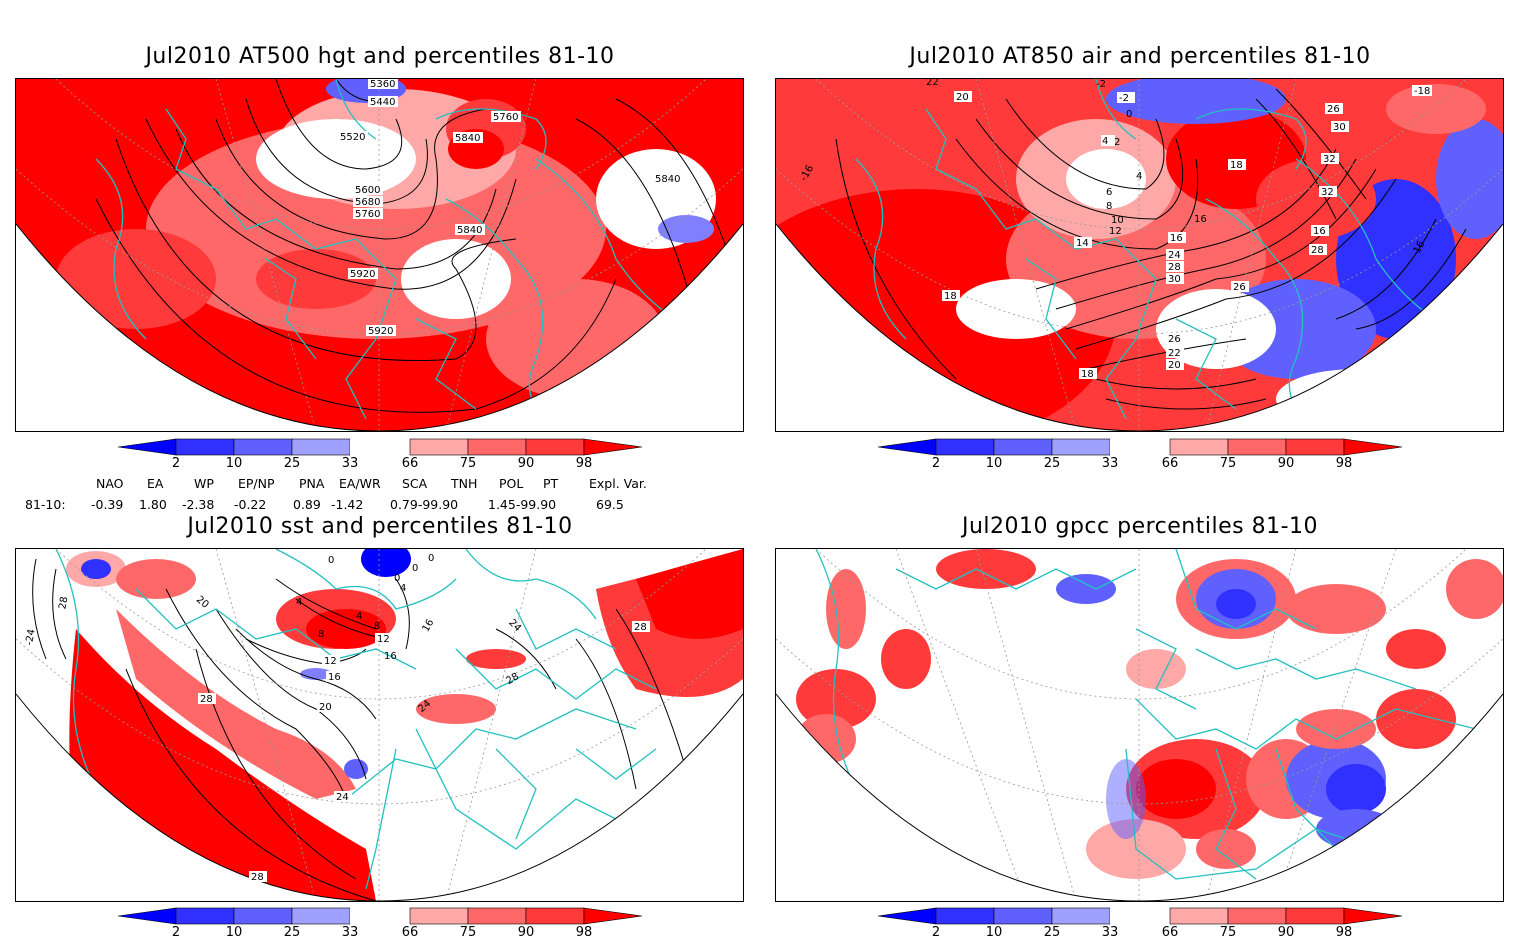 The height and width of the screenshot is (940, 1520). Describe the element at coordinates (204, 483) in the screenshot. I see `index-header: WP` at that location.